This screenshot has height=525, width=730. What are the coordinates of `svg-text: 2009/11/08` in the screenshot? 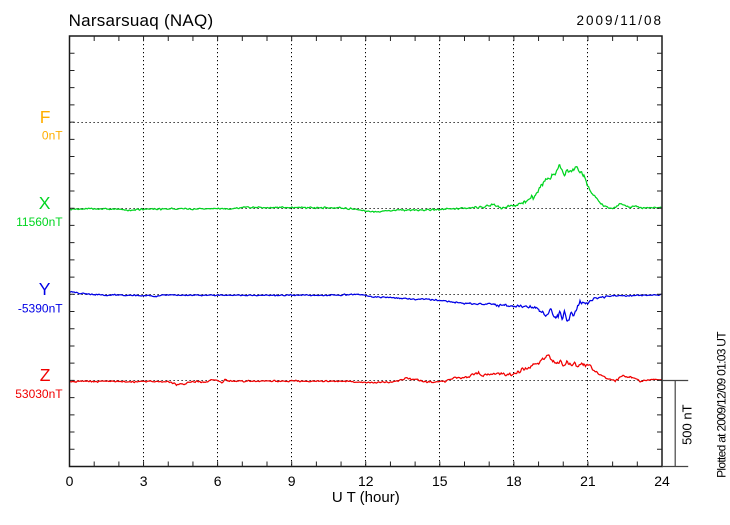 It's located at (620, 20).